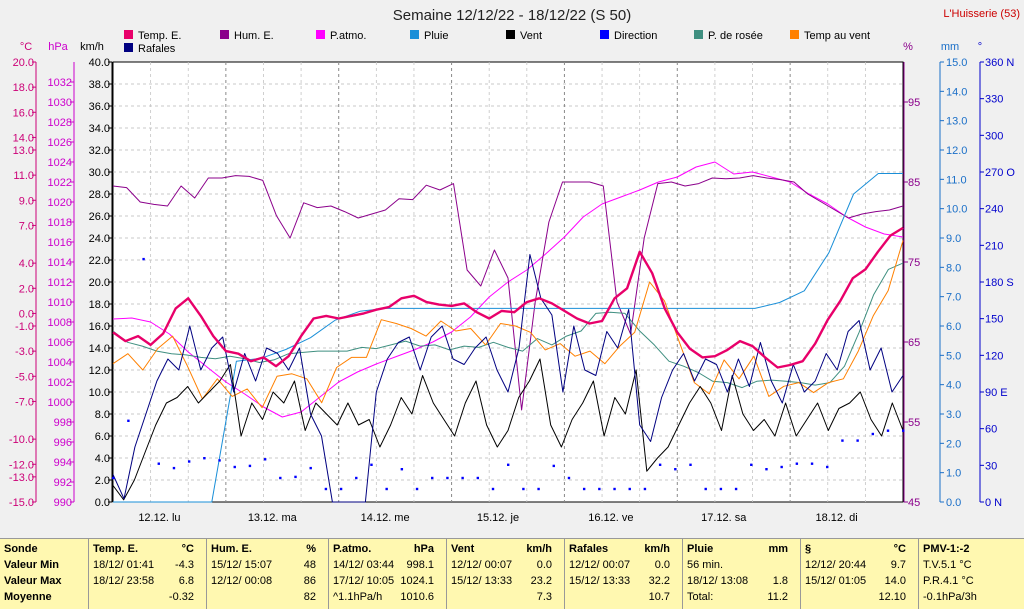 The image size is (1024, 609). I want to click on stats-row: P.R.4.1 °C, so click(968, 583).